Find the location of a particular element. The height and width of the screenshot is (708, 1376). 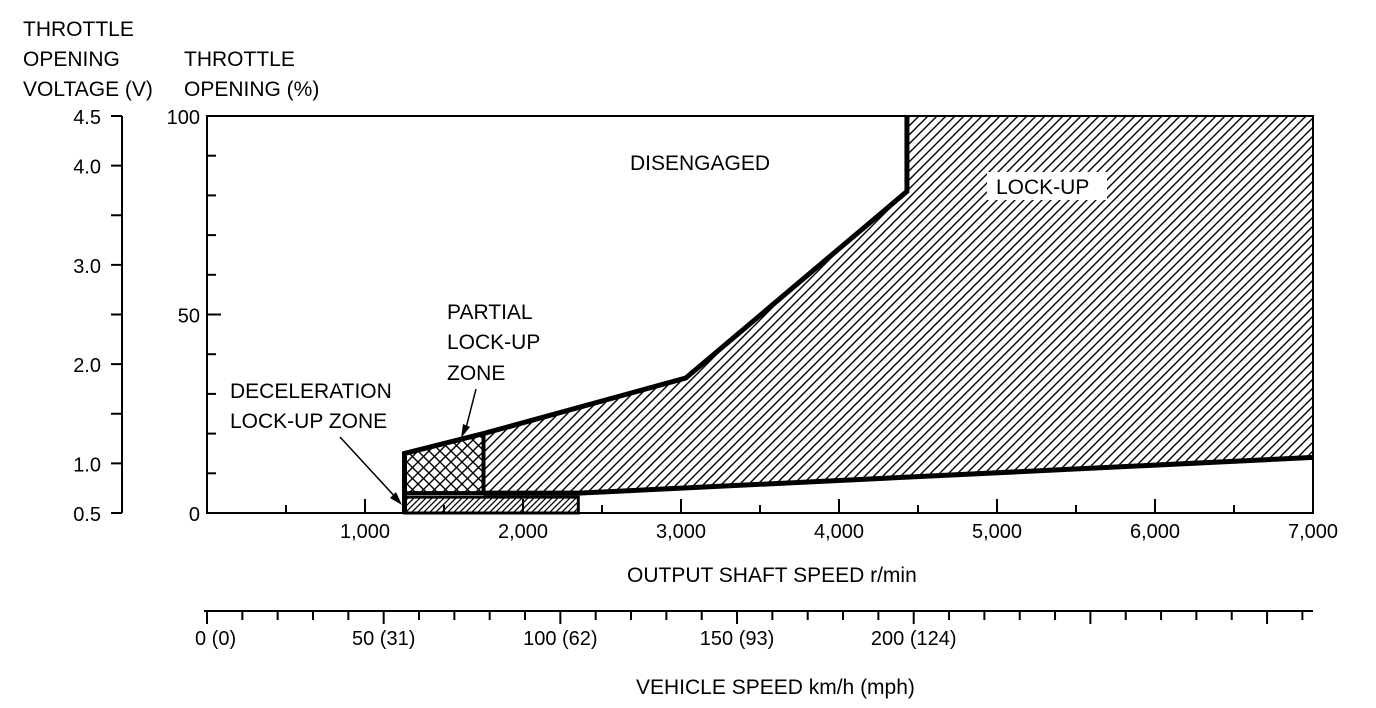

region-label-lock-up: LOCK-UP is located at coordinates (1042, 187).